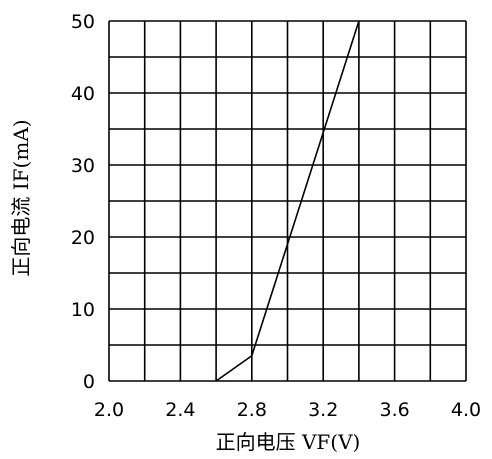  I want to click on y-tick-label: 20, so click(83, 238).